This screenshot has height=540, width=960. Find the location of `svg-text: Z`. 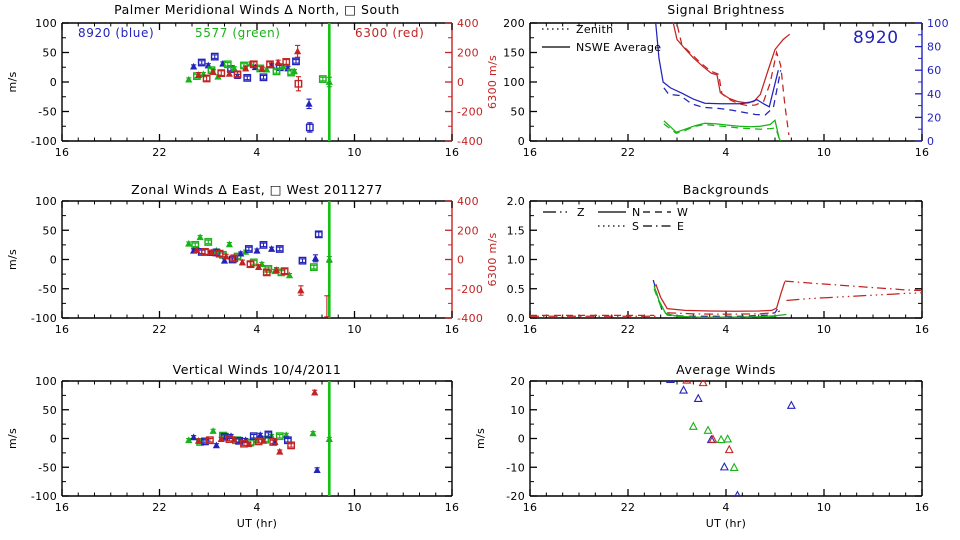

svg-text: Z is located at coordinates (581, 212).